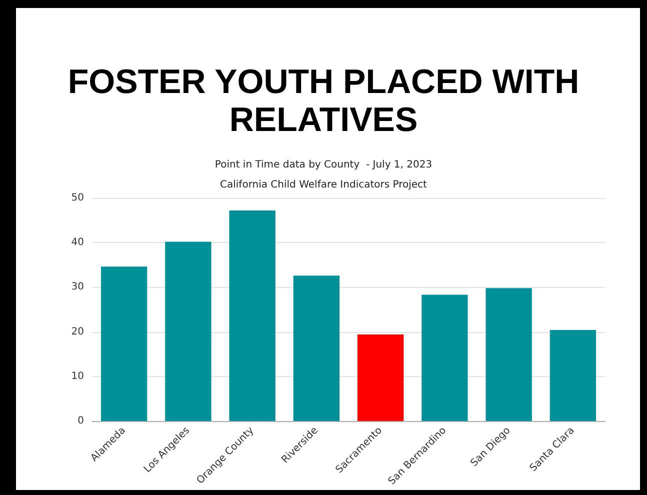  I want to click on y-tick-label: 30, so click(77, 287).